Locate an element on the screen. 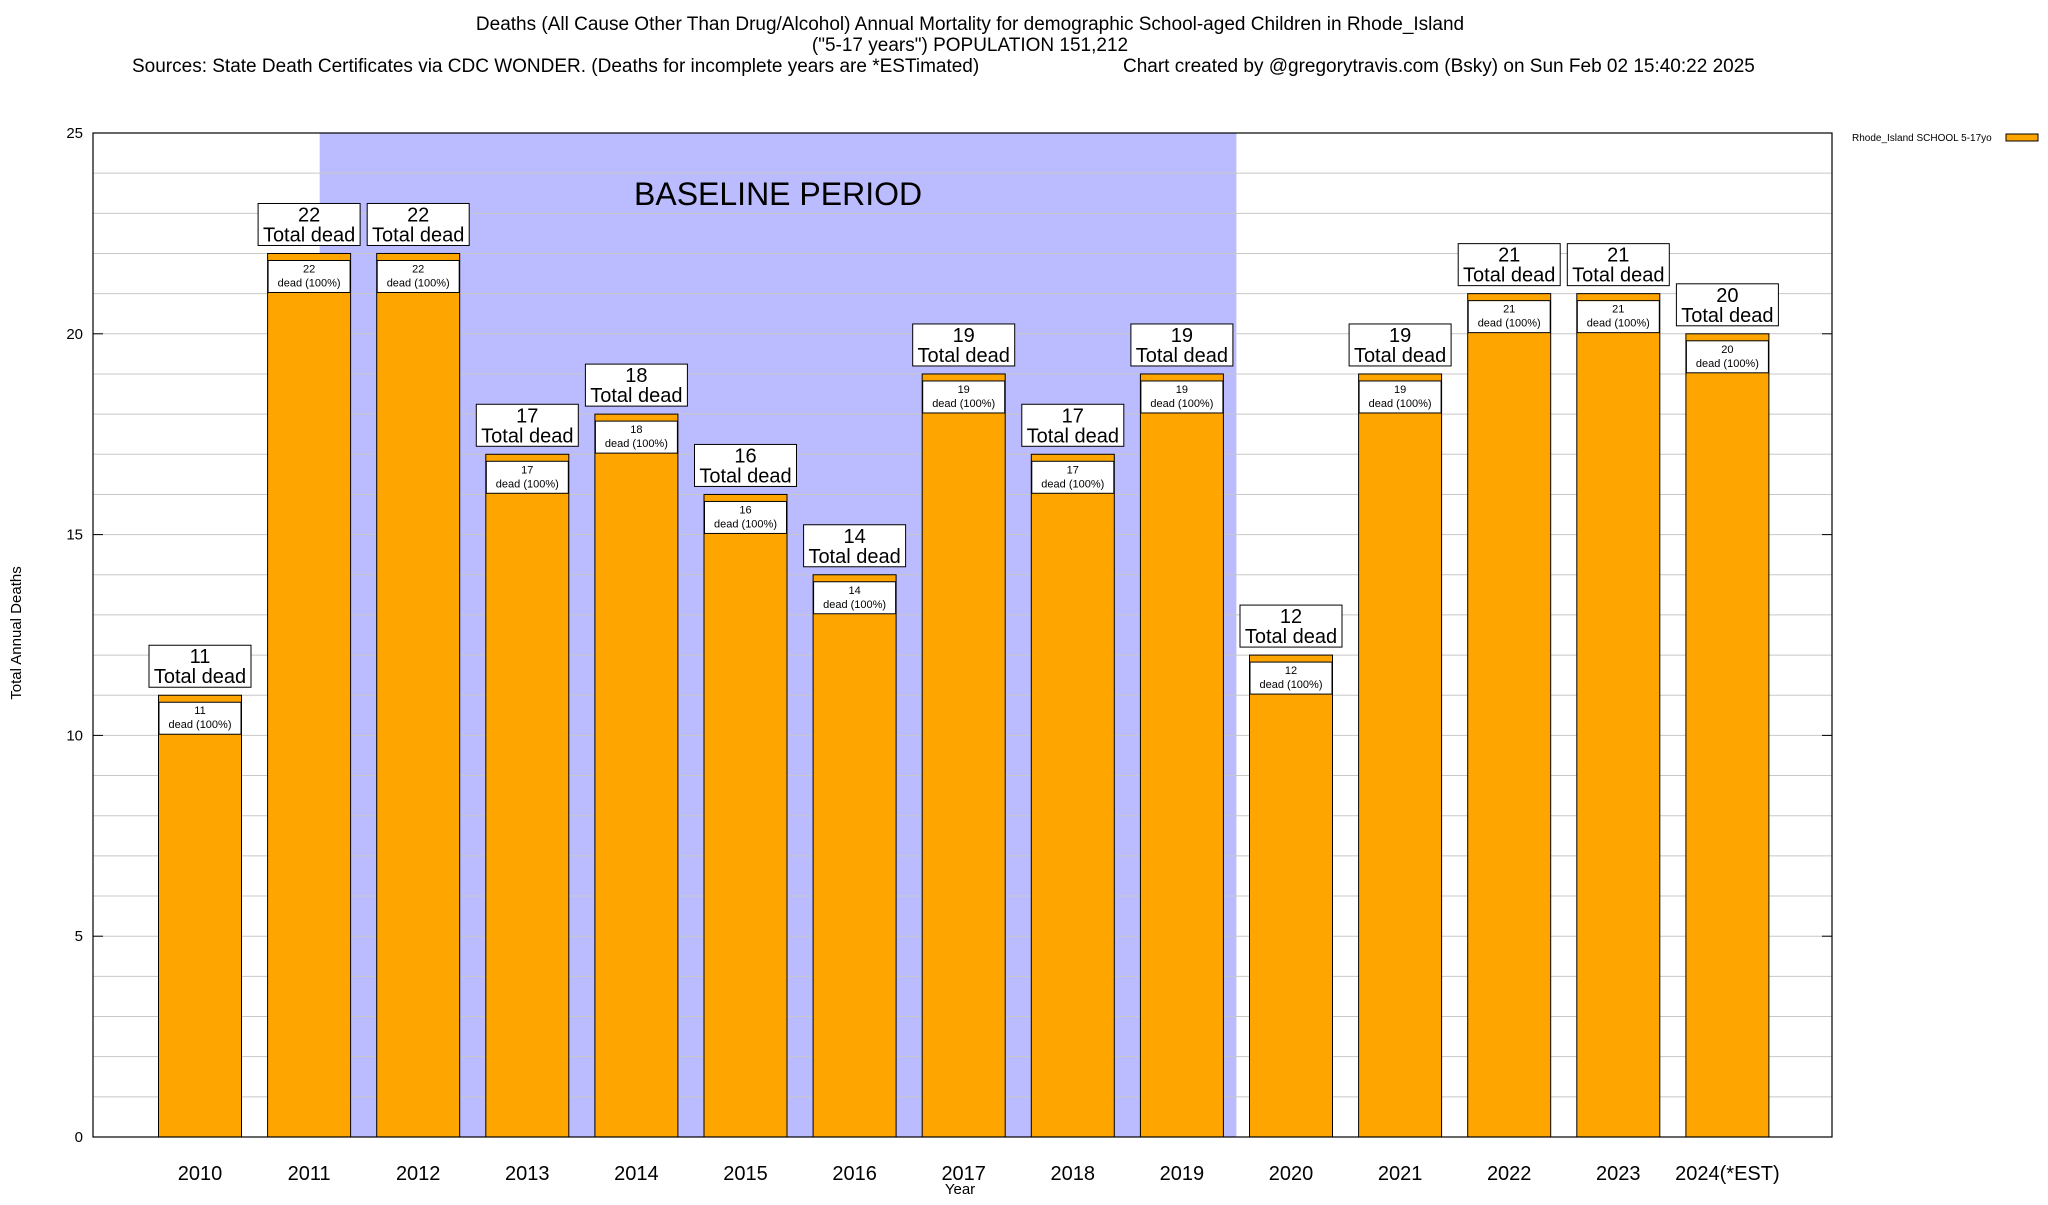 The image size is (2048, 1205). x-tick-label: 2013 is located at coordinates (527, 1174).